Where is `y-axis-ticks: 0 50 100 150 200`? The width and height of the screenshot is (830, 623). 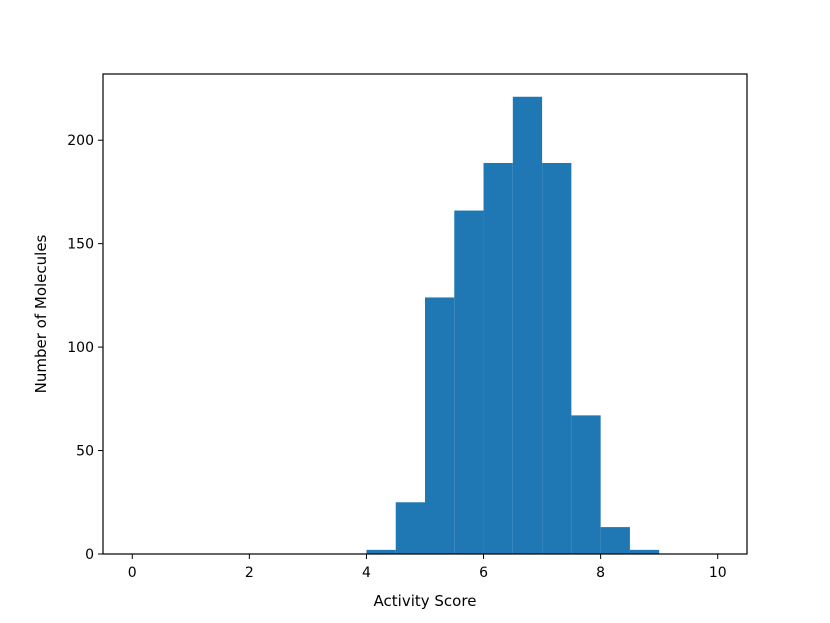
y-axis-ticks: 0 50 100 150 200 is located at coordinates (85, 348).